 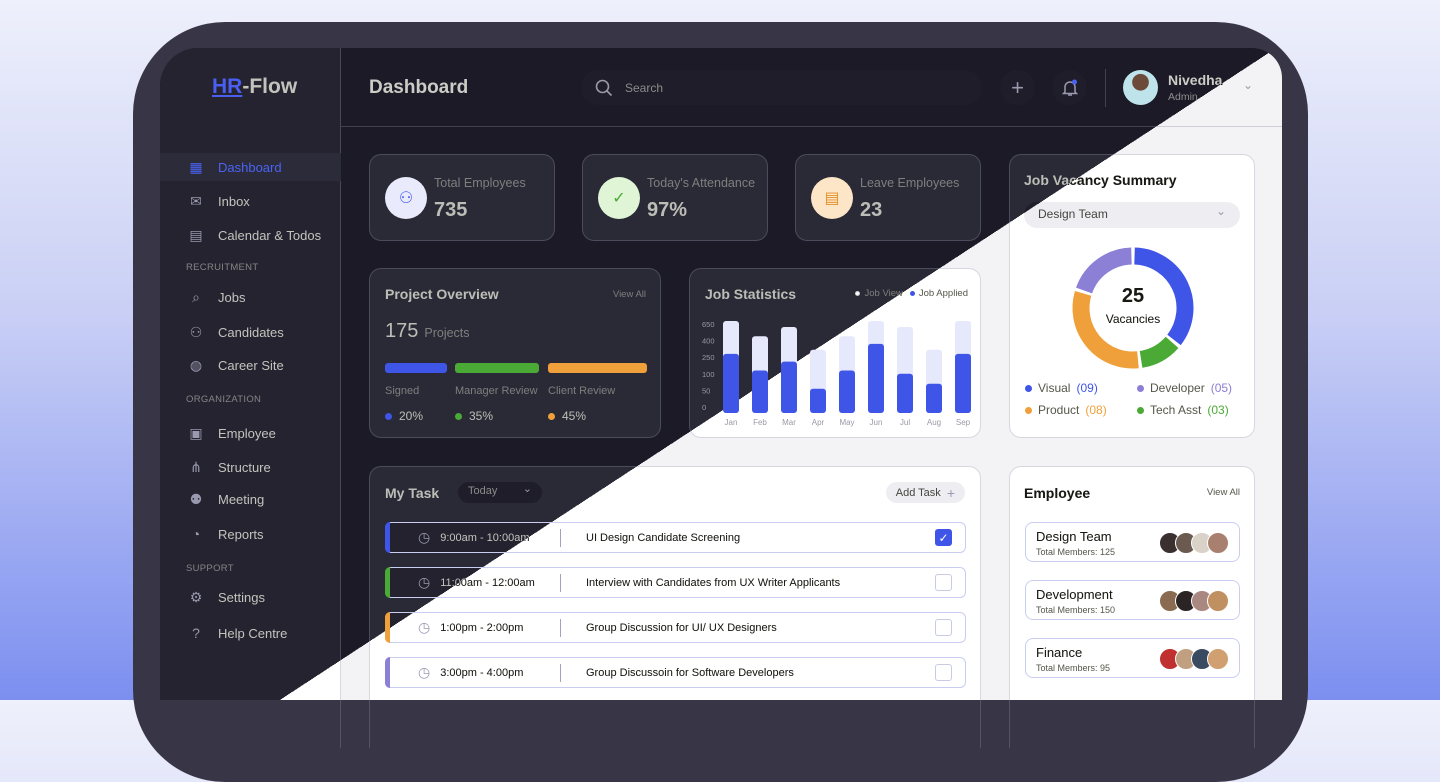 I want to click on task-checkbox: ✓, so click(x=943, y=537).